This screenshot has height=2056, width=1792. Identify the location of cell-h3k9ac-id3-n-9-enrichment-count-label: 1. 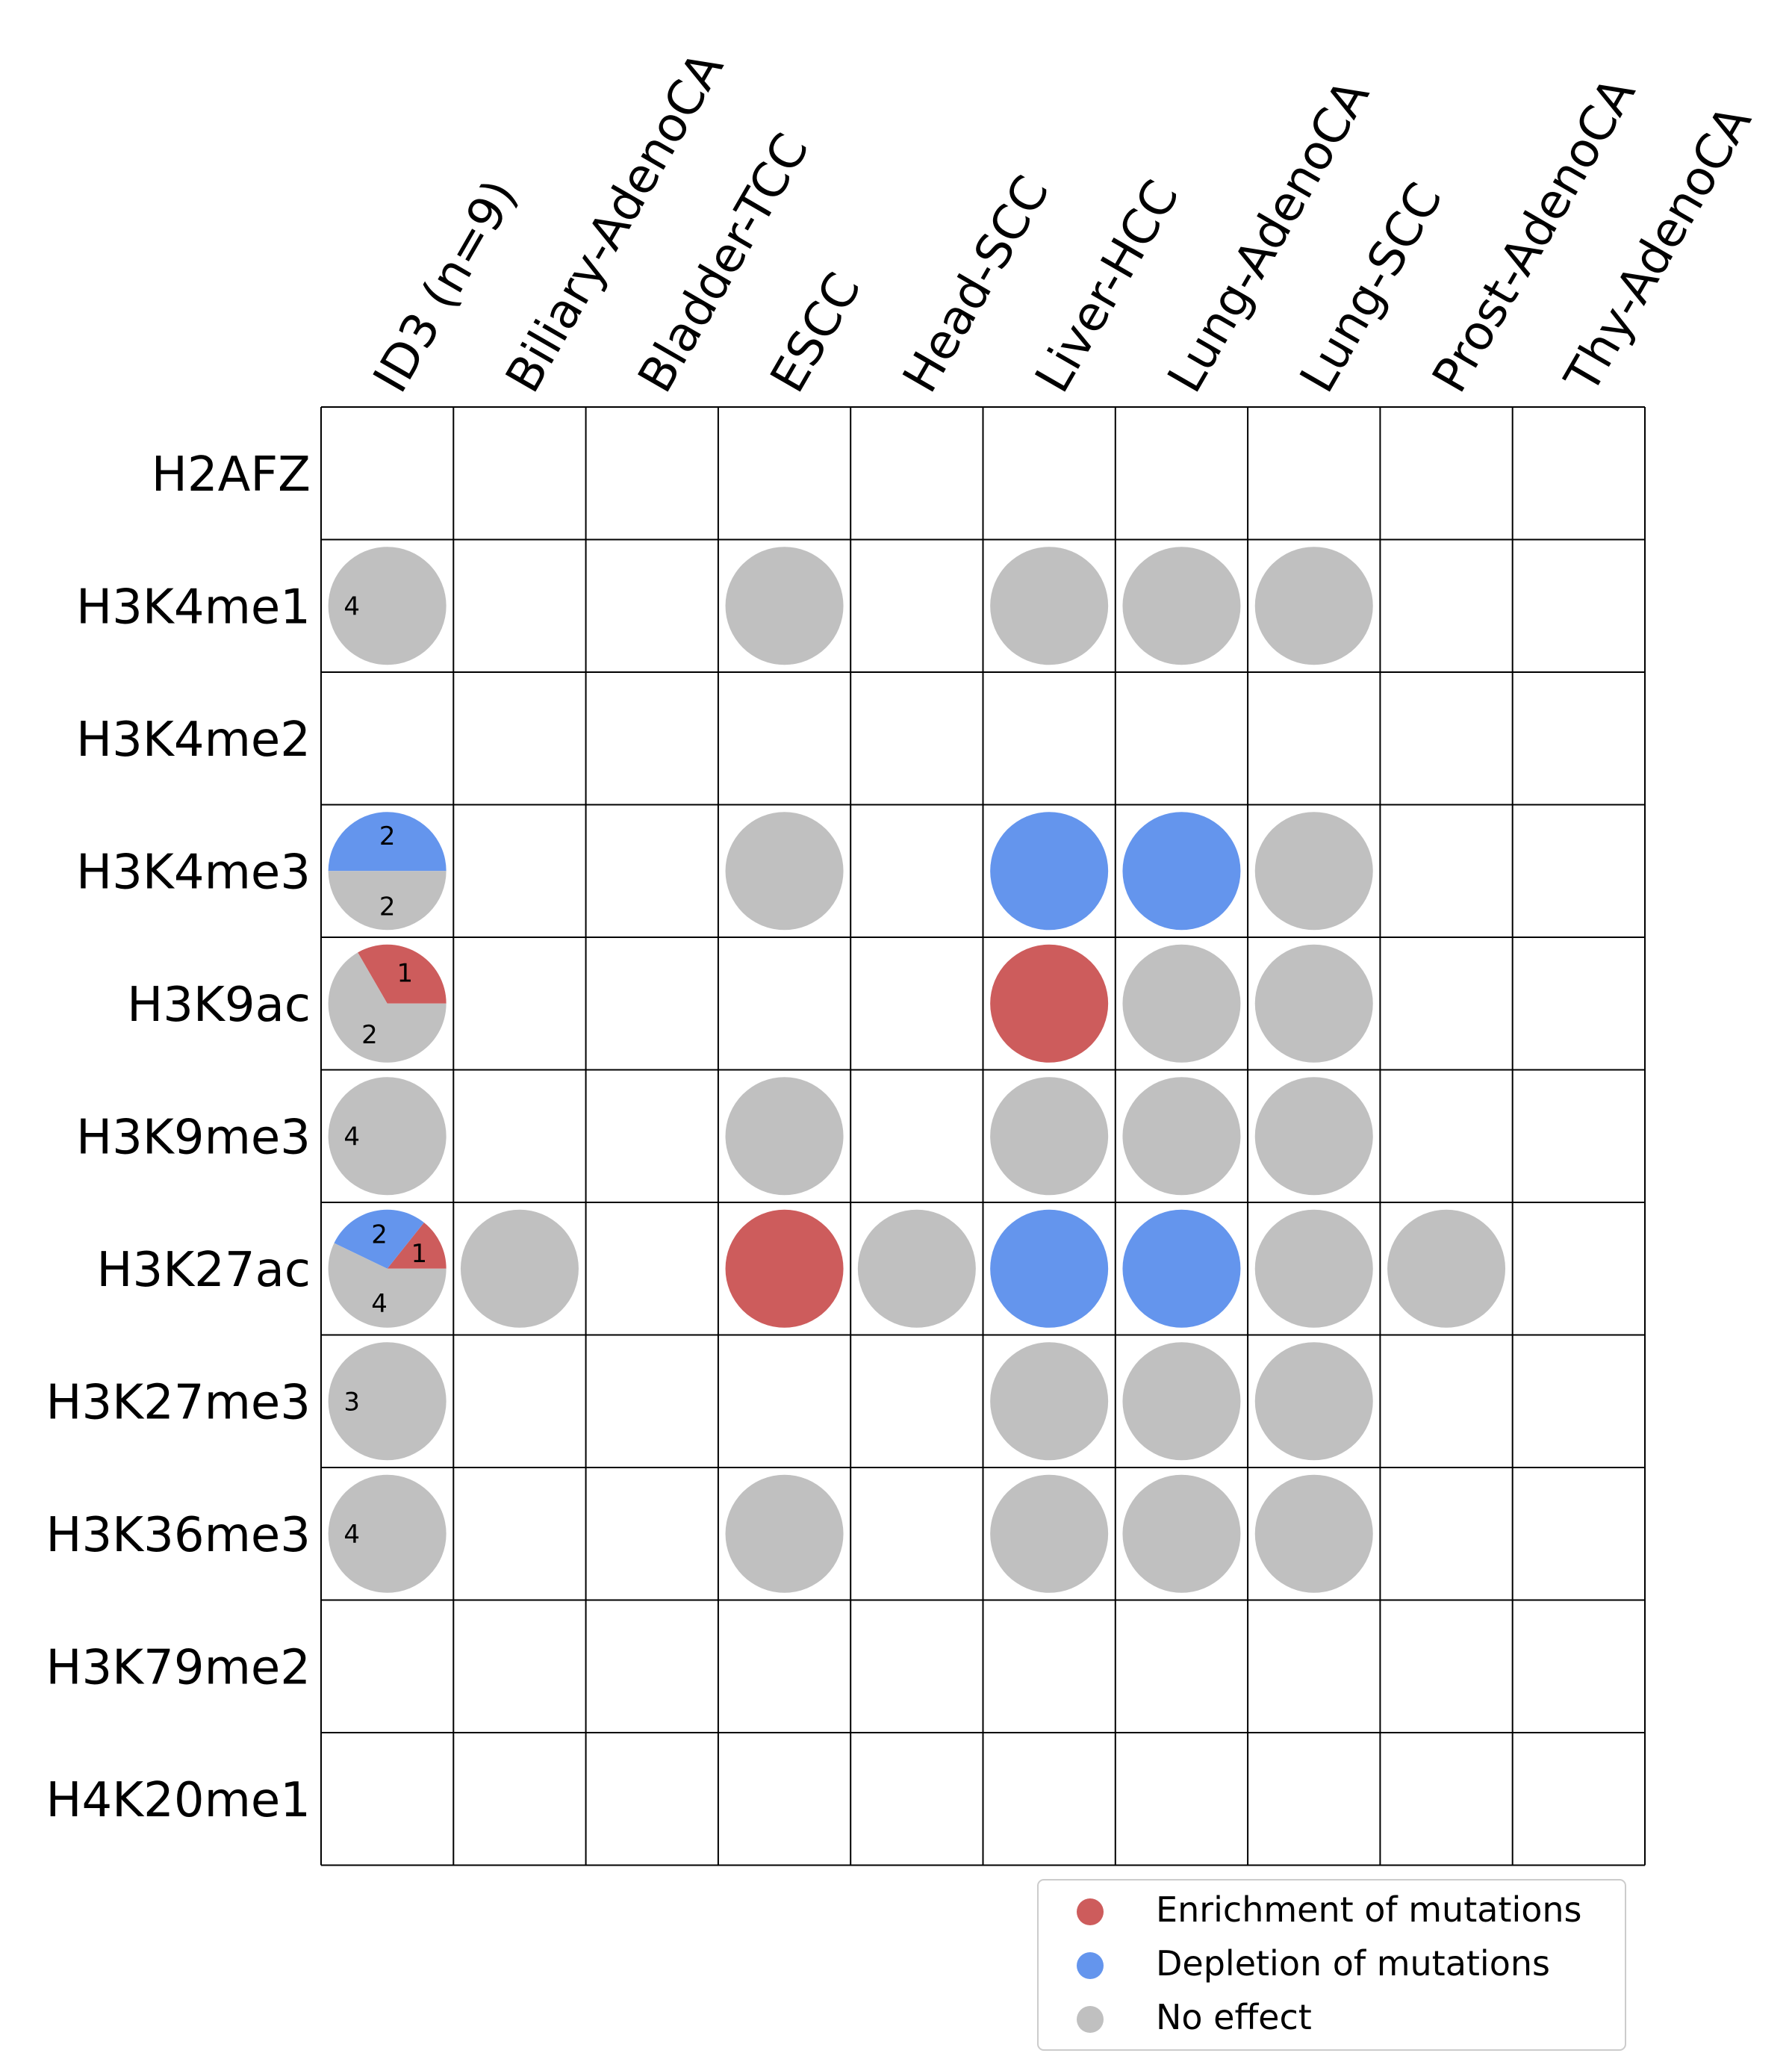
(405, 974).